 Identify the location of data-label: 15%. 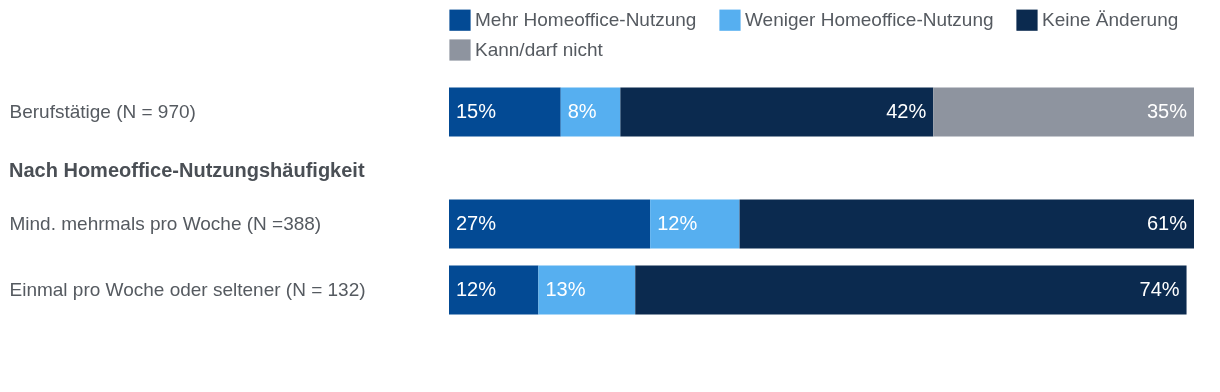
(476, 111).